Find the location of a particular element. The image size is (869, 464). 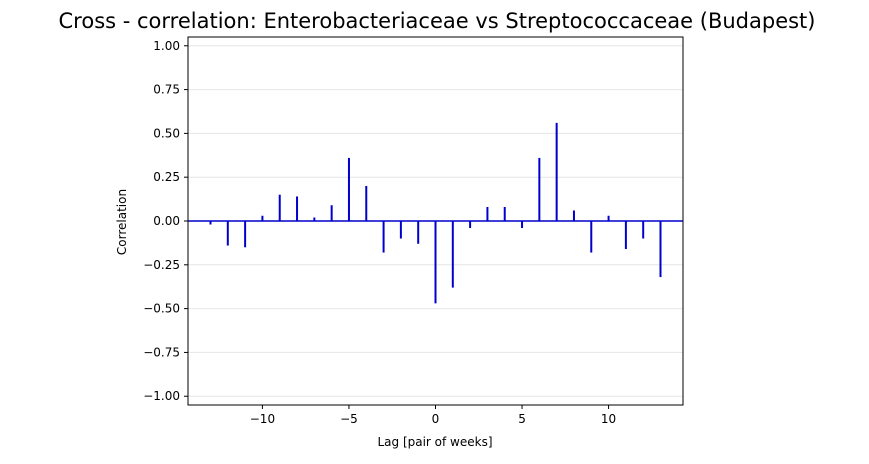

y-tick-label: 0.00 is located at coordinates (166, 221).